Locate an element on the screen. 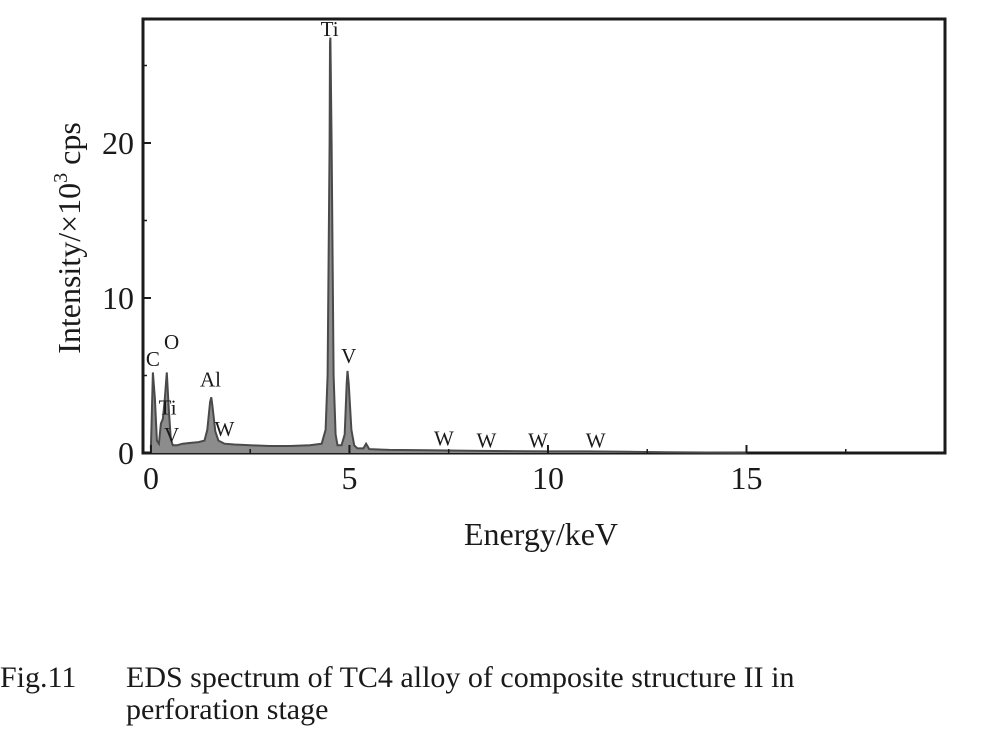 This screenshot has height=749, width=1002. y-axis-label-prefix: Intensity/×10 is located at coordinates (69, 268).